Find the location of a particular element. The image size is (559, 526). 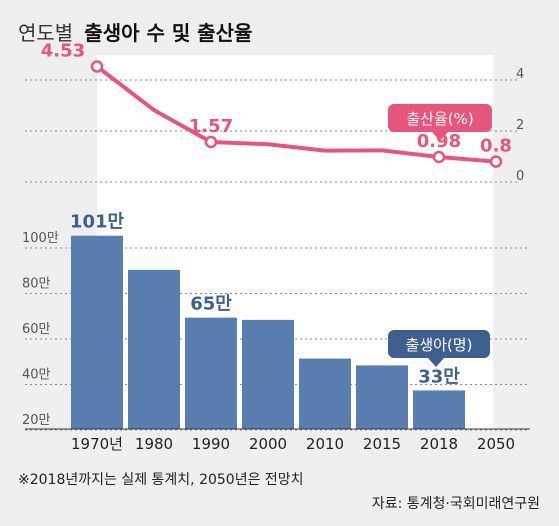

rate-legend-badge: 출산율(%) is located at coordinates (440, 122).